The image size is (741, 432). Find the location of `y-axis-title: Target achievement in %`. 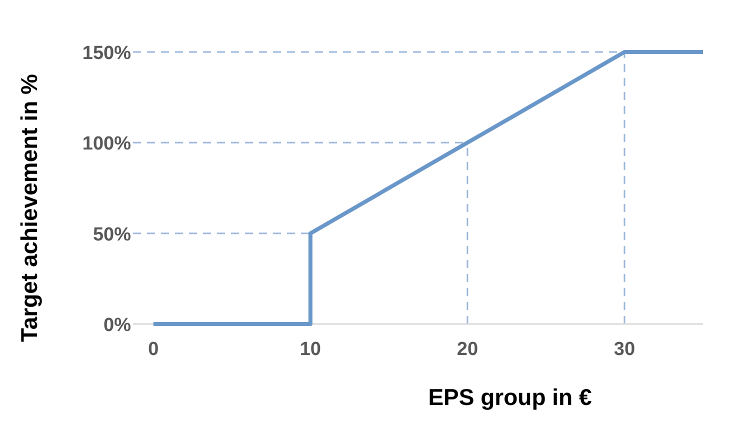

y-axis-title: Target achievement in % is located at coordinates (29, 208).